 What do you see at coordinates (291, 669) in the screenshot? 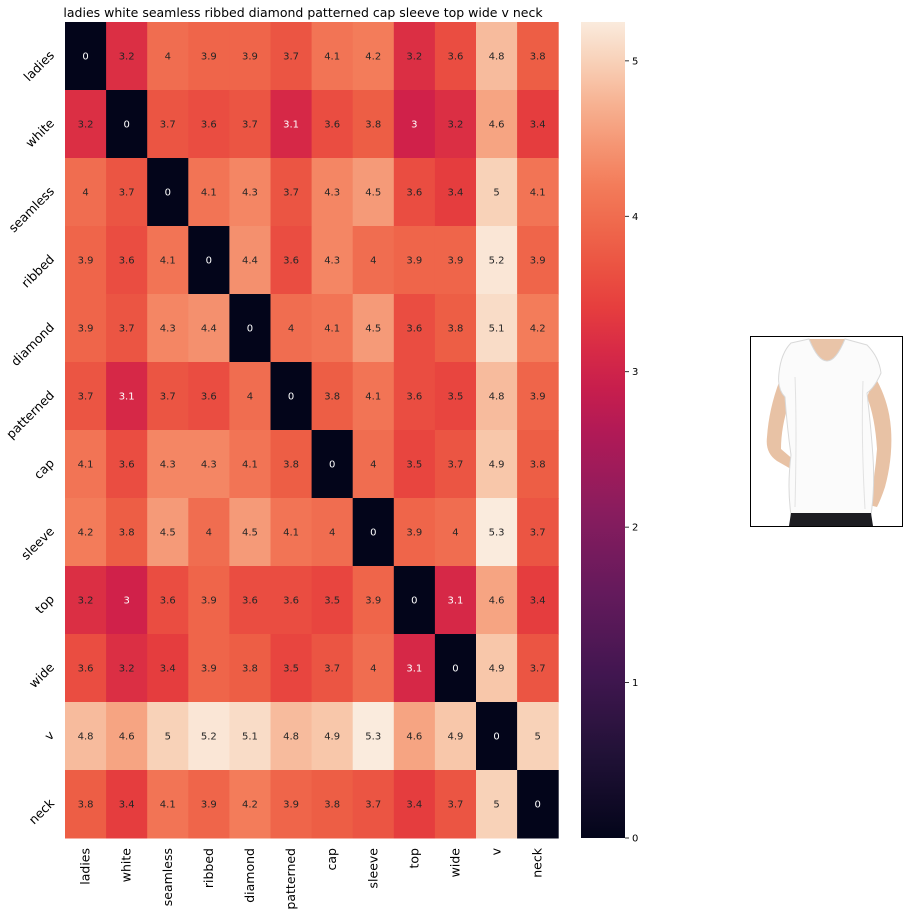
I see `cell-value-label: 3.5` at bounding box center [291, 669].